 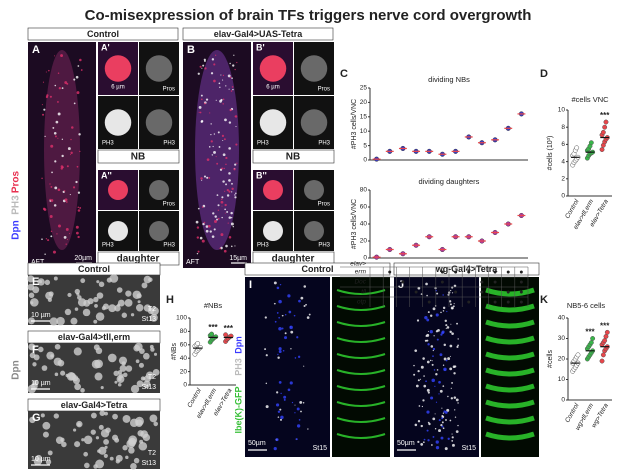 I want to click on y-tick-label: 60, so click(x=364, y=207).